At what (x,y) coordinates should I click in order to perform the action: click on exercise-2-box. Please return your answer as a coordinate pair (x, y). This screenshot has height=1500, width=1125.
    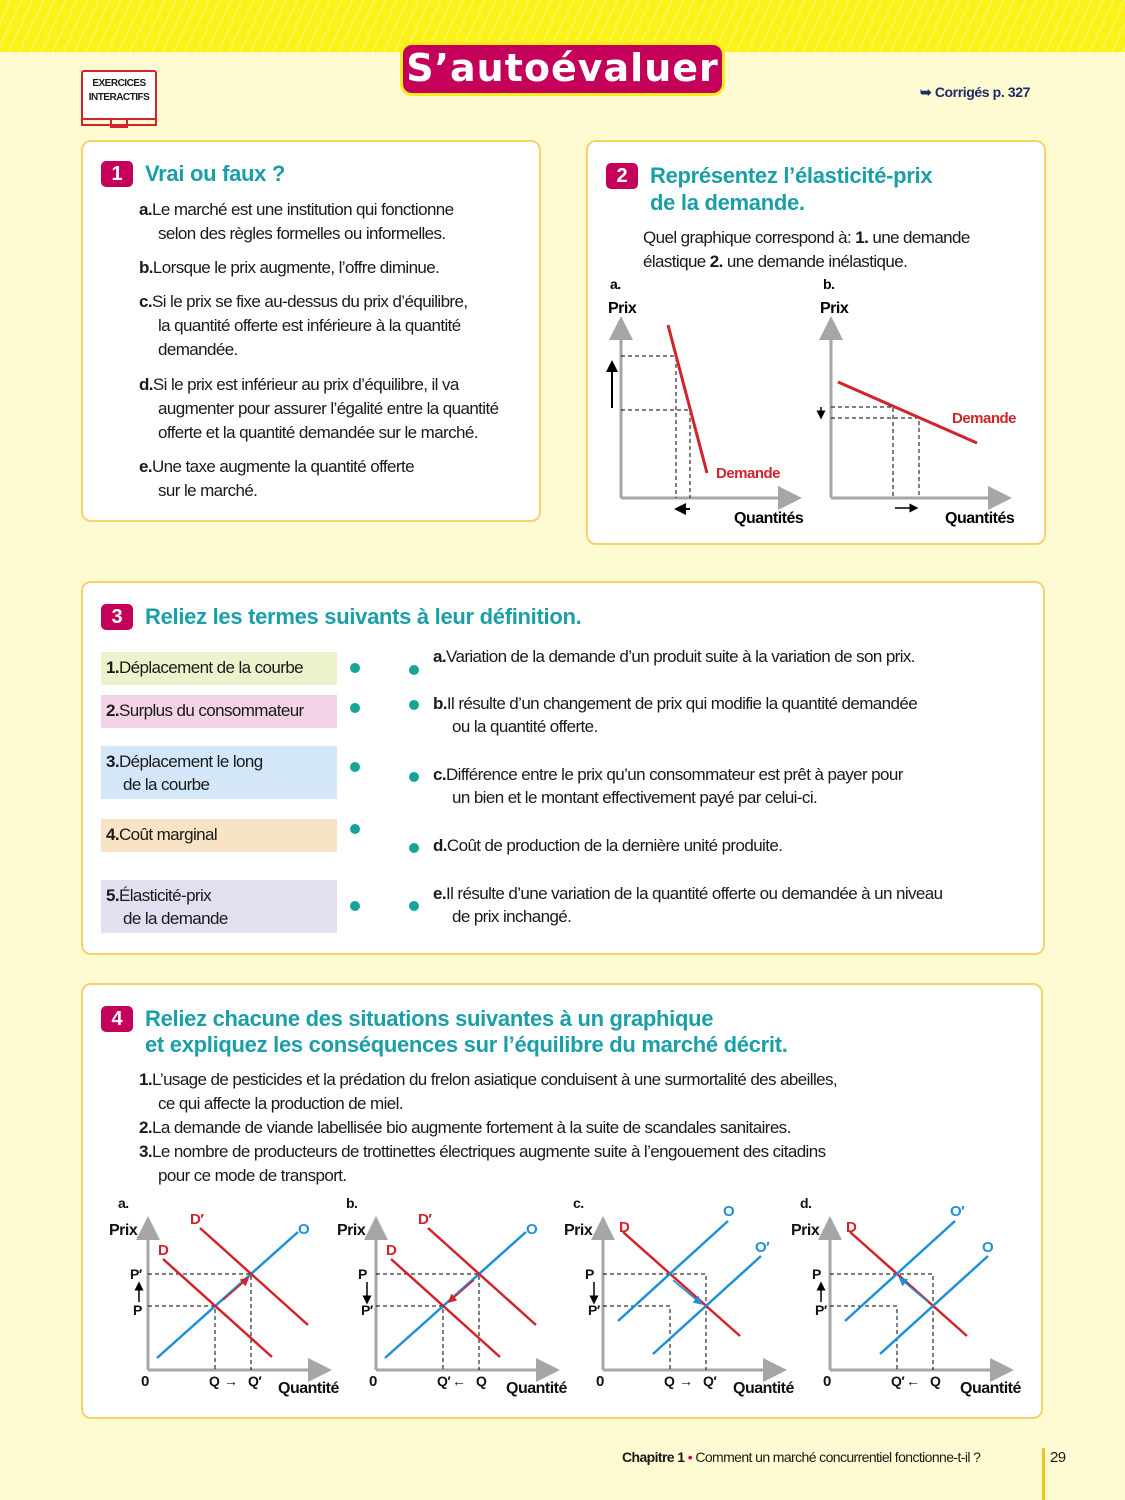
    Looking at the image, I should click on (816, 342).